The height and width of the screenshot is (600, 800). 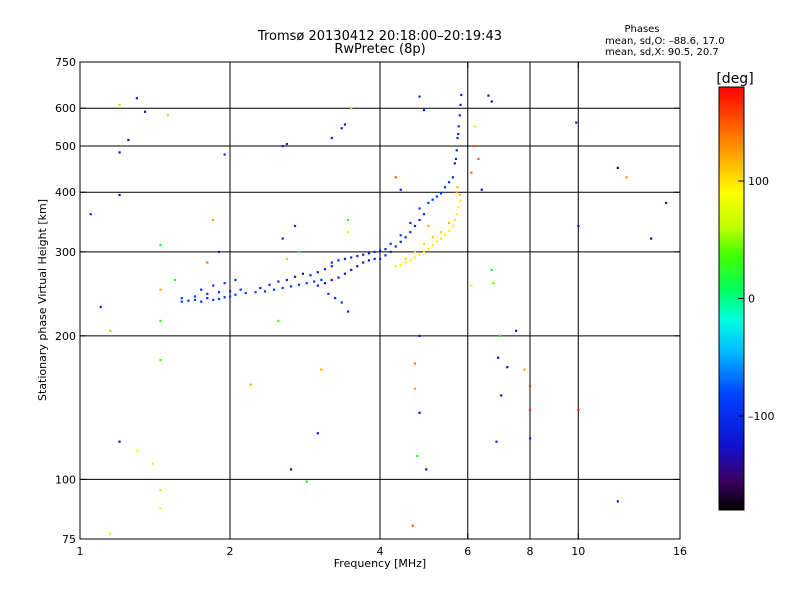 I want to click on y-tick-label: 500, so click(x=65, y=146).